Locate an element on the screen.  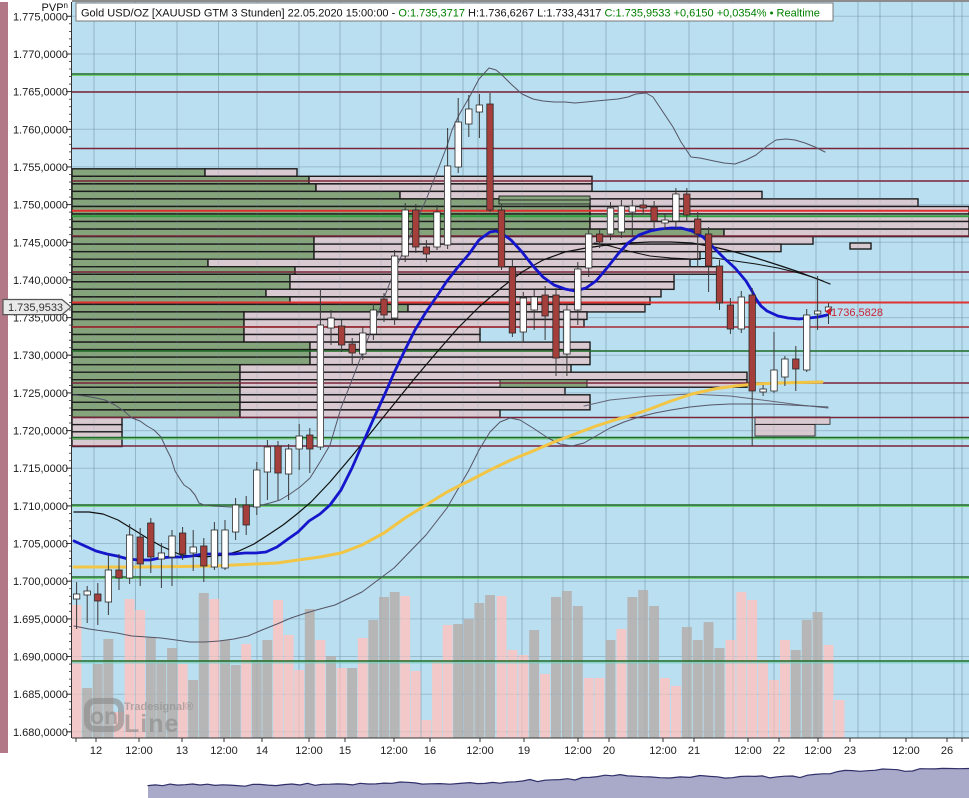
svg-text: 1.715,0000 is located at coordinates (40, 469).